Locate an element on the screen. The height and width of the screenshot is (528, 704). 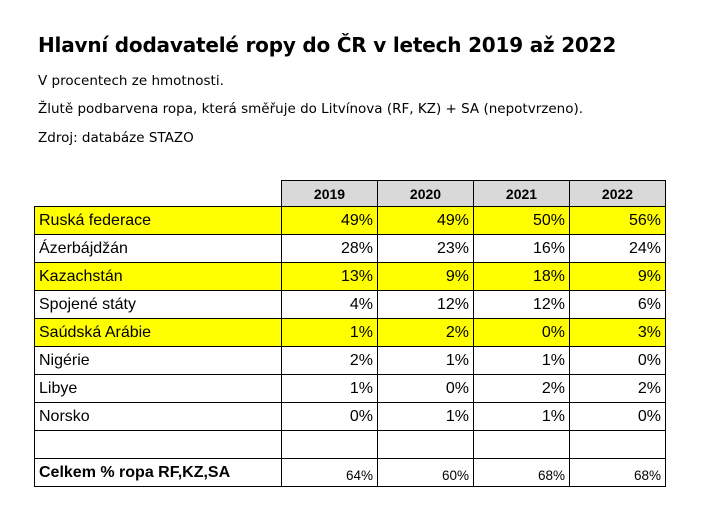
supplier-name: Ruská federace is located at coordinates (158, 220).